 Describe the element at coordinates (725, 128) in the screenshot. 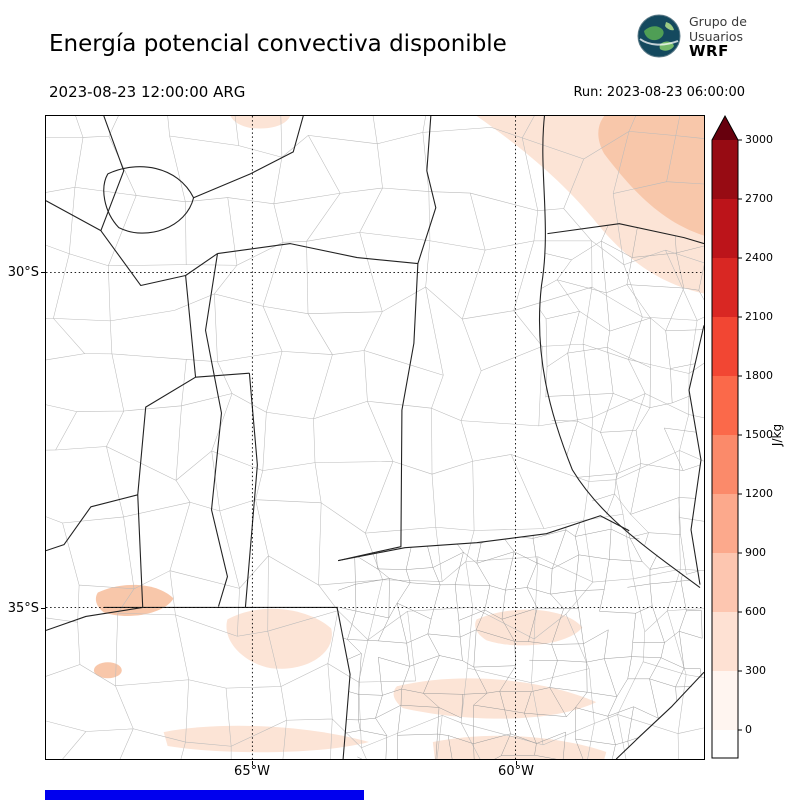

I see `colorbar-over-arrow` at that location.